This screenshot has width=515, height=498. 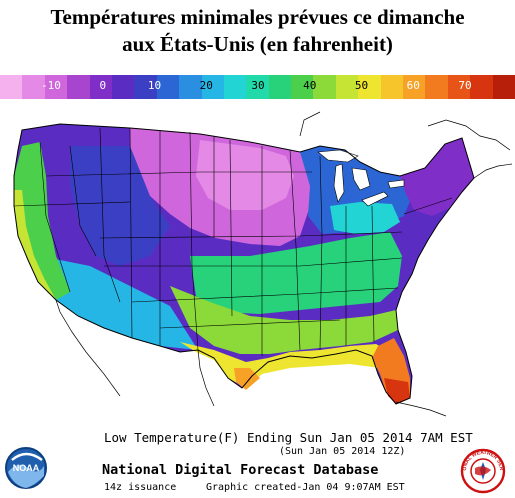 What do you see at coordinates (240, 470) in the screenshot?
I see `database-name: National Digital Forecast Database` at bounding box center [240, 470].